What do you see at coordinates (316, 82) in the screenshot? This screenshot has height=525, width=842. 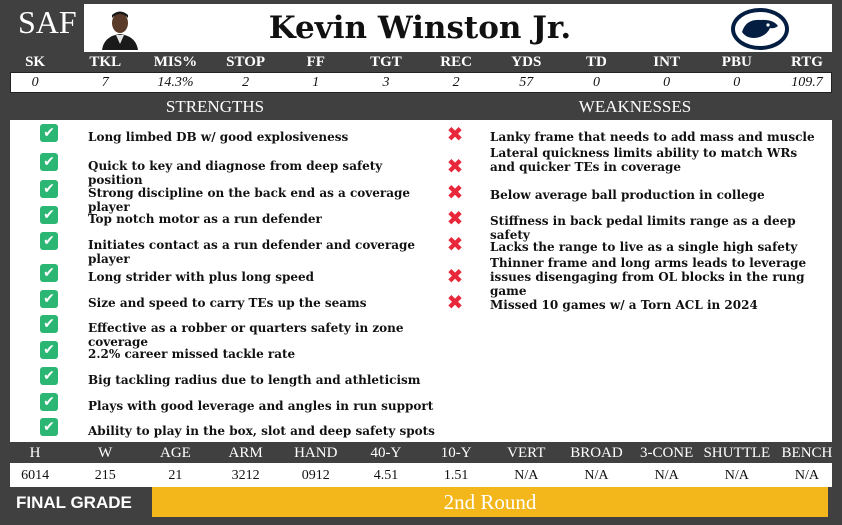 I see `stat-value: 1` at bounding box center [316, 82].